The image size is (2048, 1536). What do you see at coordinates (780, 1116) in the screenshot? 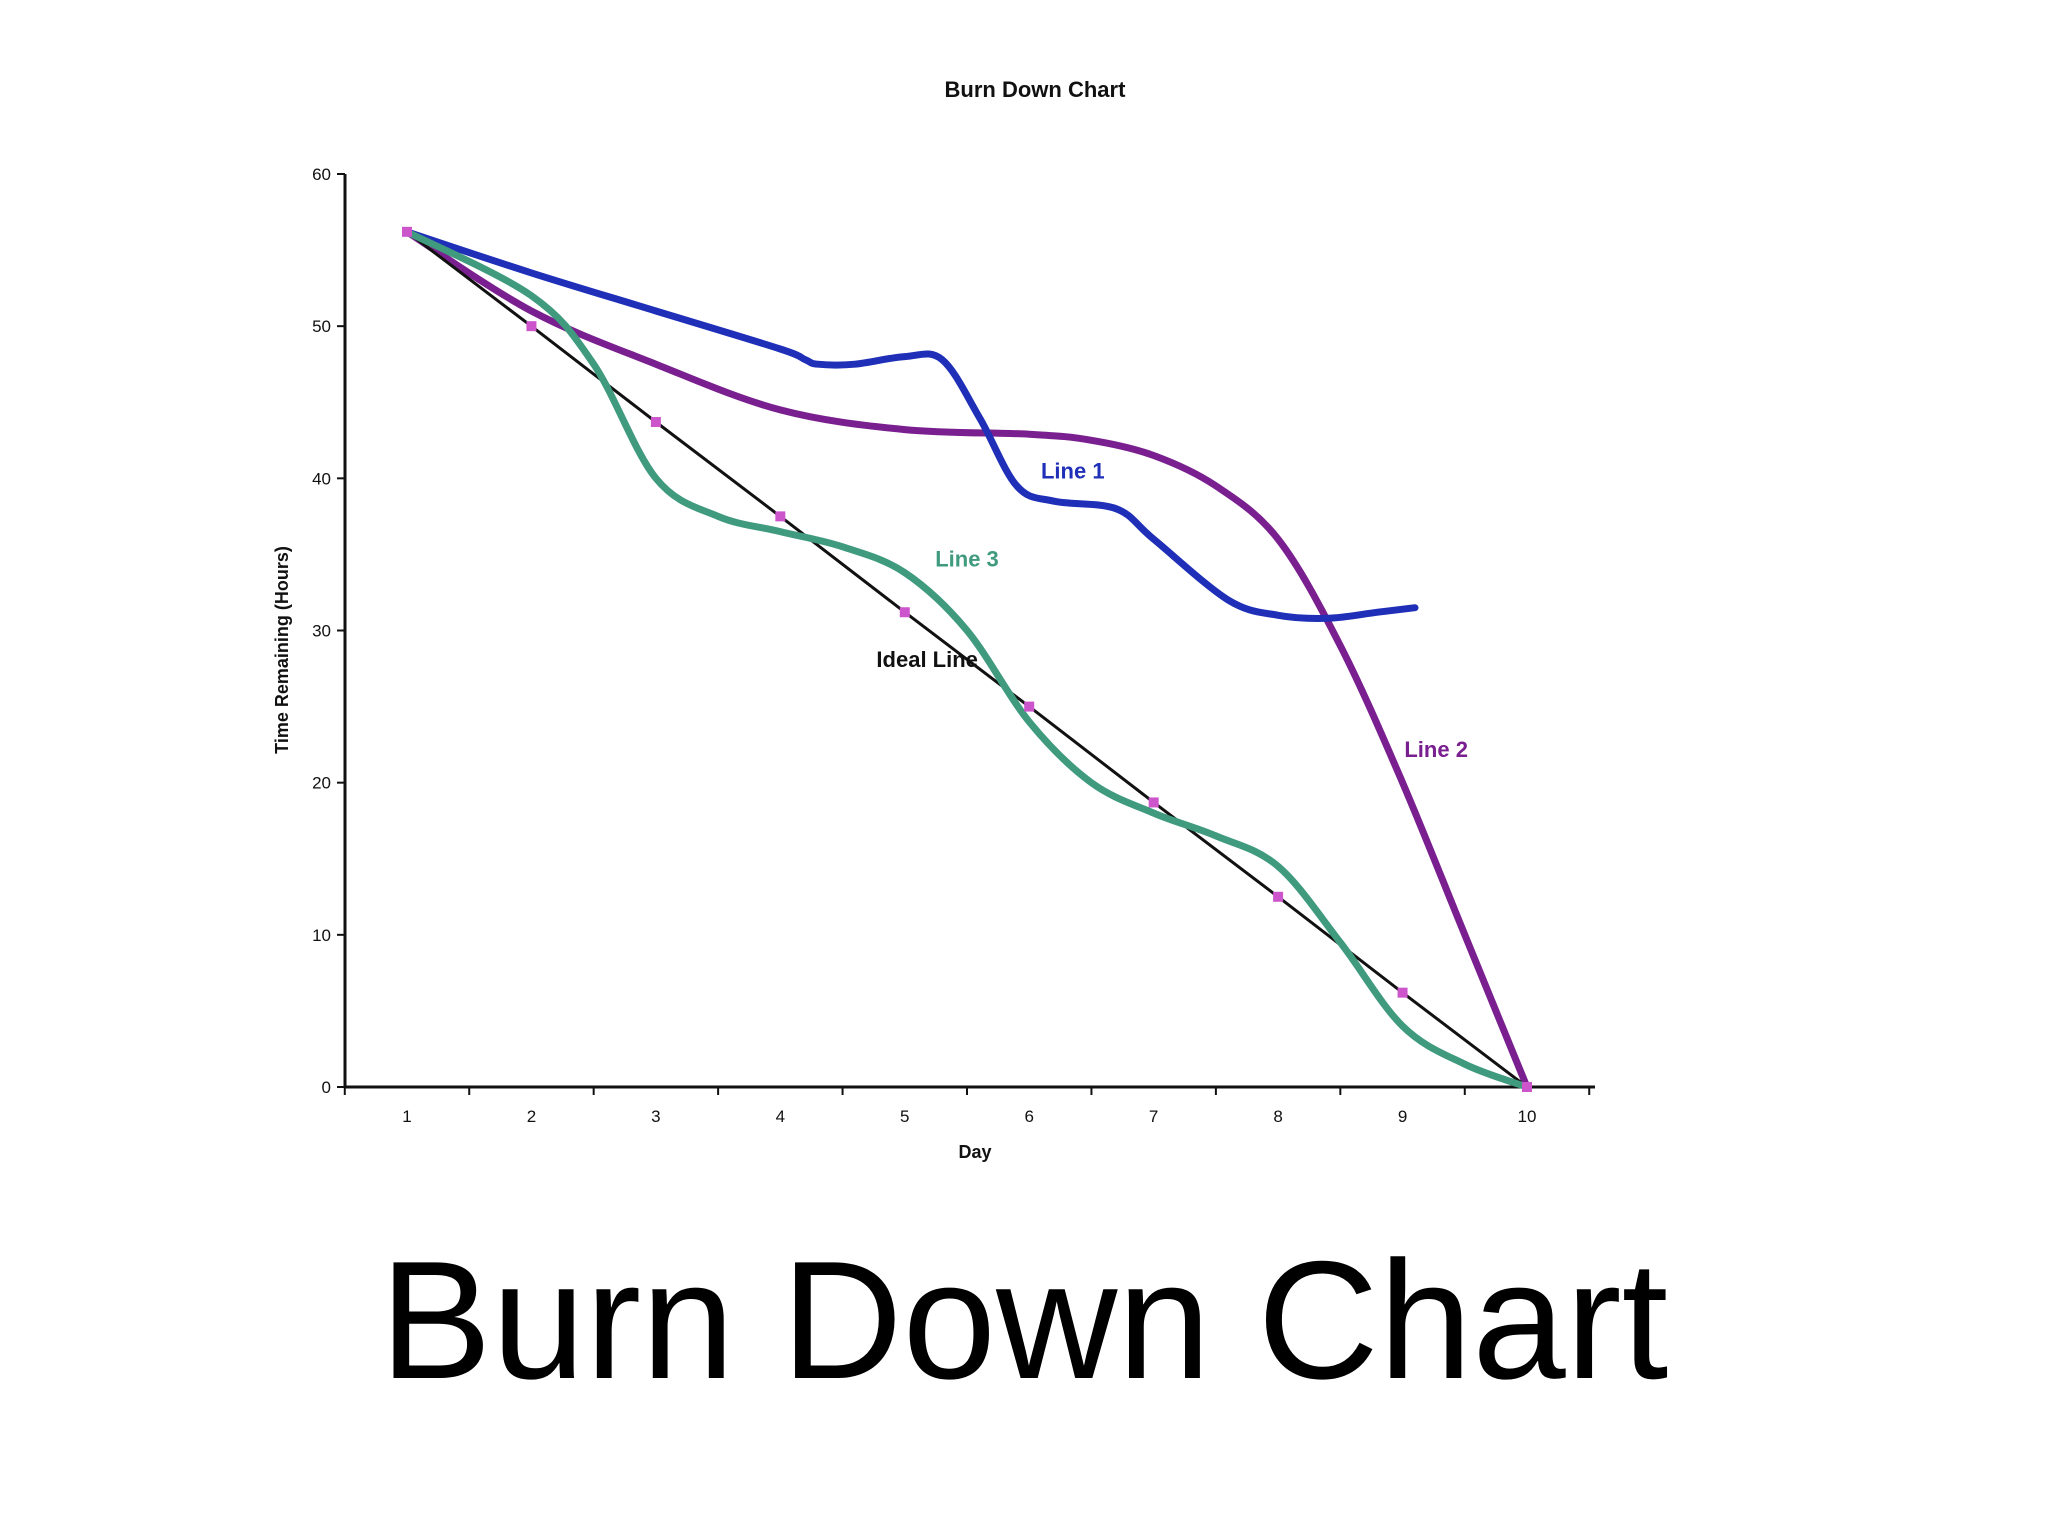
I see `x-tick-label: 4` at bounding box center [780, 1116].